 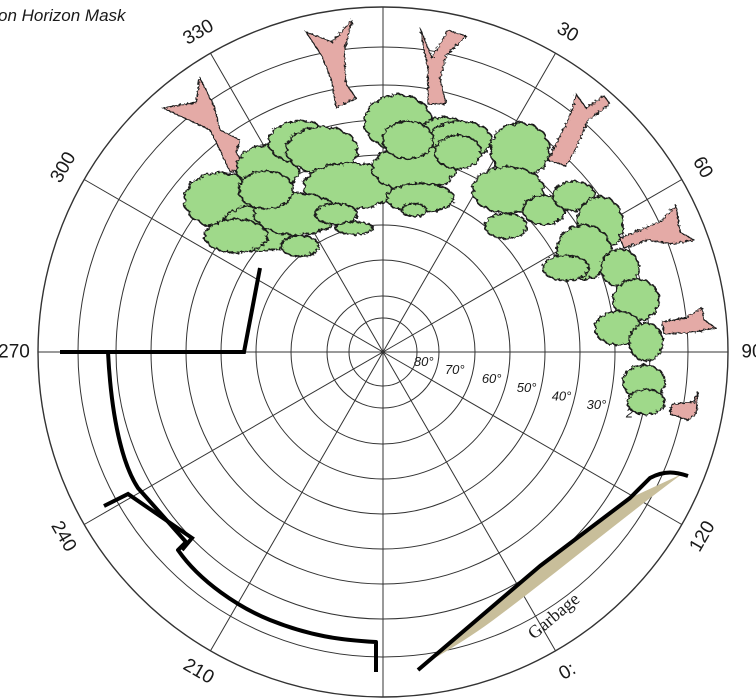 What do you see at coordinates (748, 352) in the screenshot?
I see `azimuth-label: 90` at bounding box center [748, 352].